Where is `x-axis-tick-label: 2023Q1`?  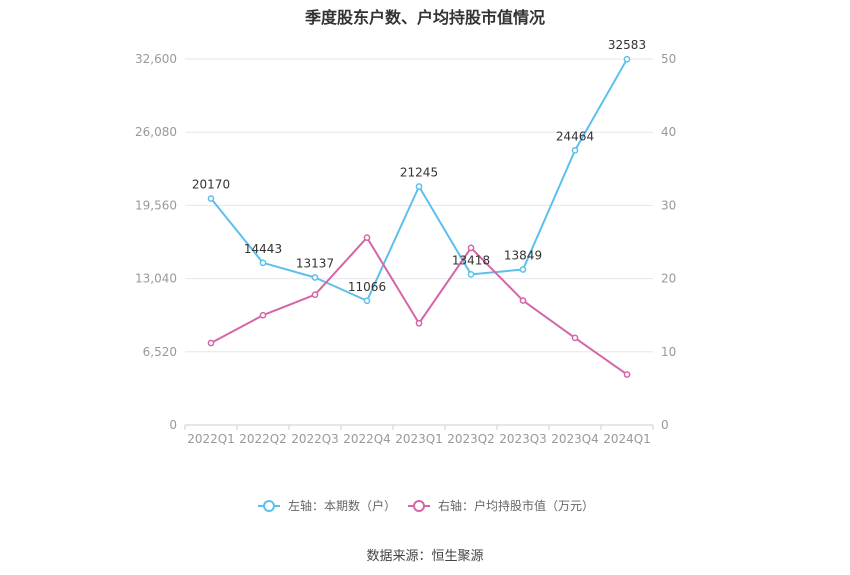 x-axis-tick-label: 2023Q1 is located at coordinates (419, 439).